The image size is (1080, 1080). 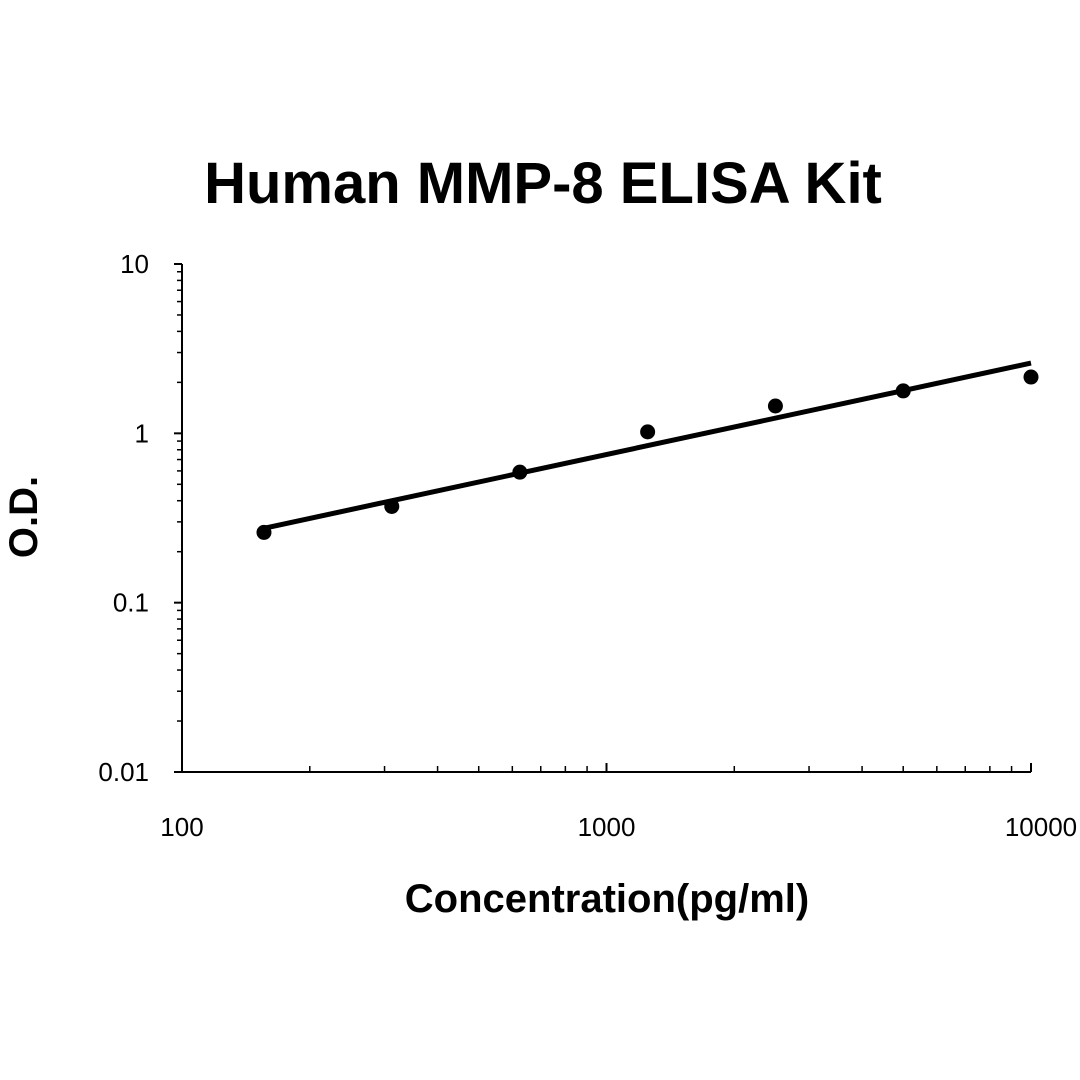 What do you see at coordinates (123, 518) in the screenshot?
I see `y-axis-tick-labels: 0.01 0.1 1 10` at bounding box center [123, 518].